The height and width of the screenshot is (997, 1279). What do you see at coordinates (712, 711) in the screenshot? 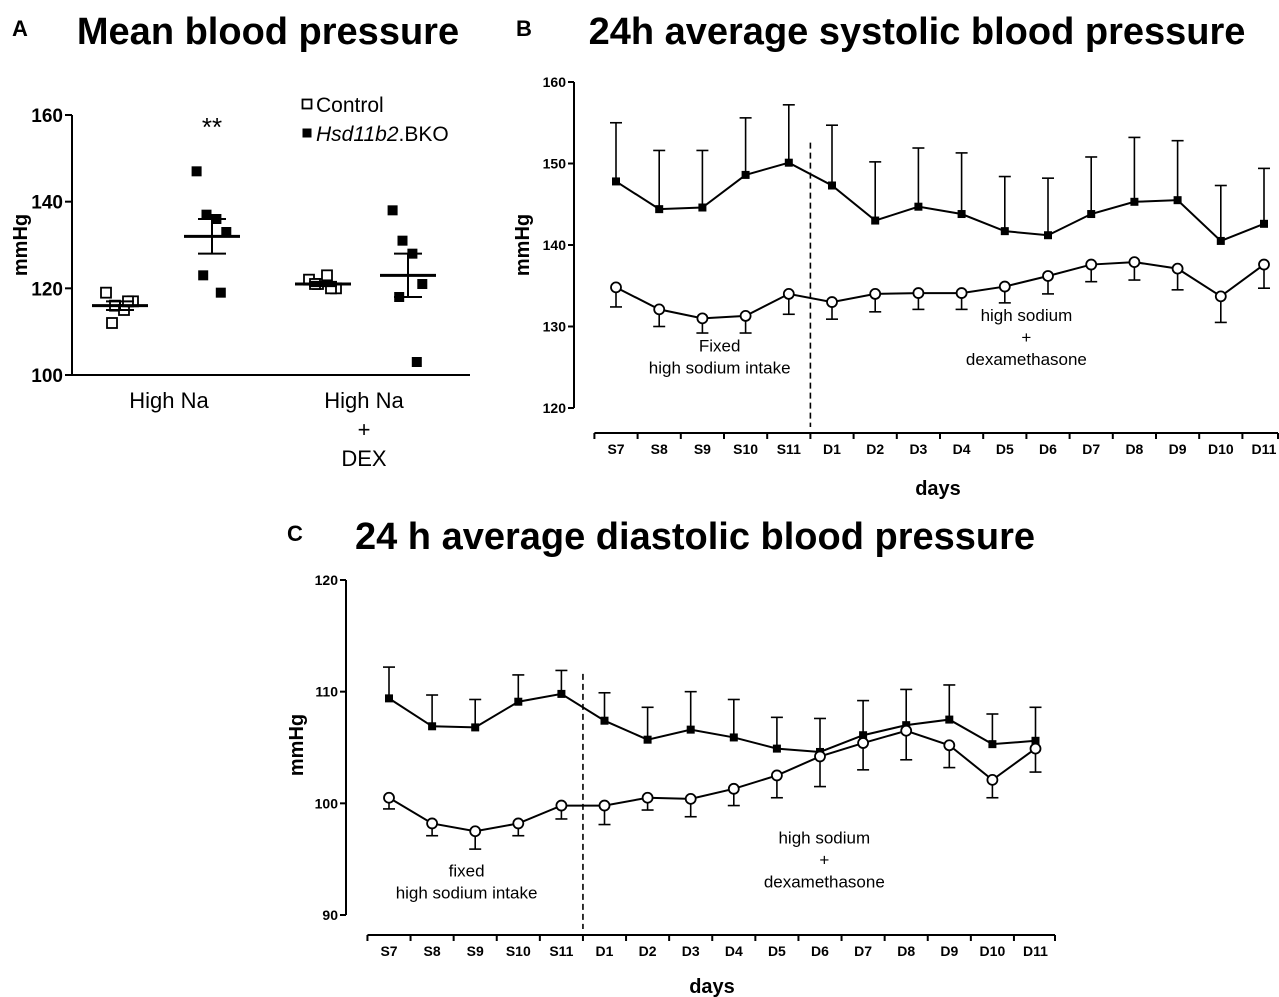
I see `series-hsd11b2-bko` at bounding box center [712, 711].